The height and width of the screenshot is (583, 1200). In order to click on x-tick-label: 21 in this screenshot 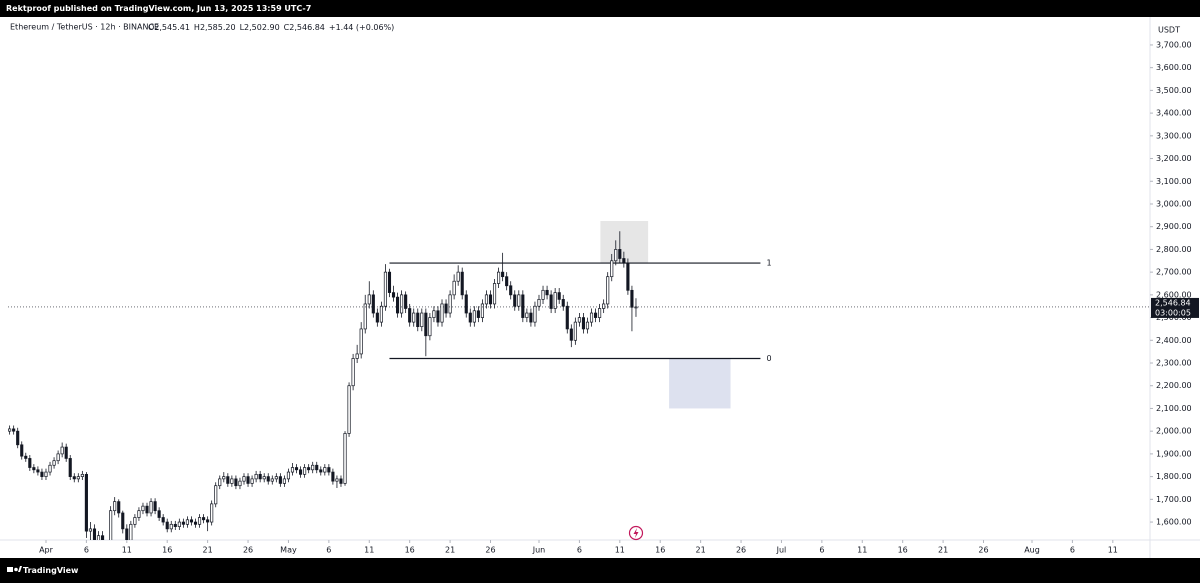, I will do `click(943, 550)`.